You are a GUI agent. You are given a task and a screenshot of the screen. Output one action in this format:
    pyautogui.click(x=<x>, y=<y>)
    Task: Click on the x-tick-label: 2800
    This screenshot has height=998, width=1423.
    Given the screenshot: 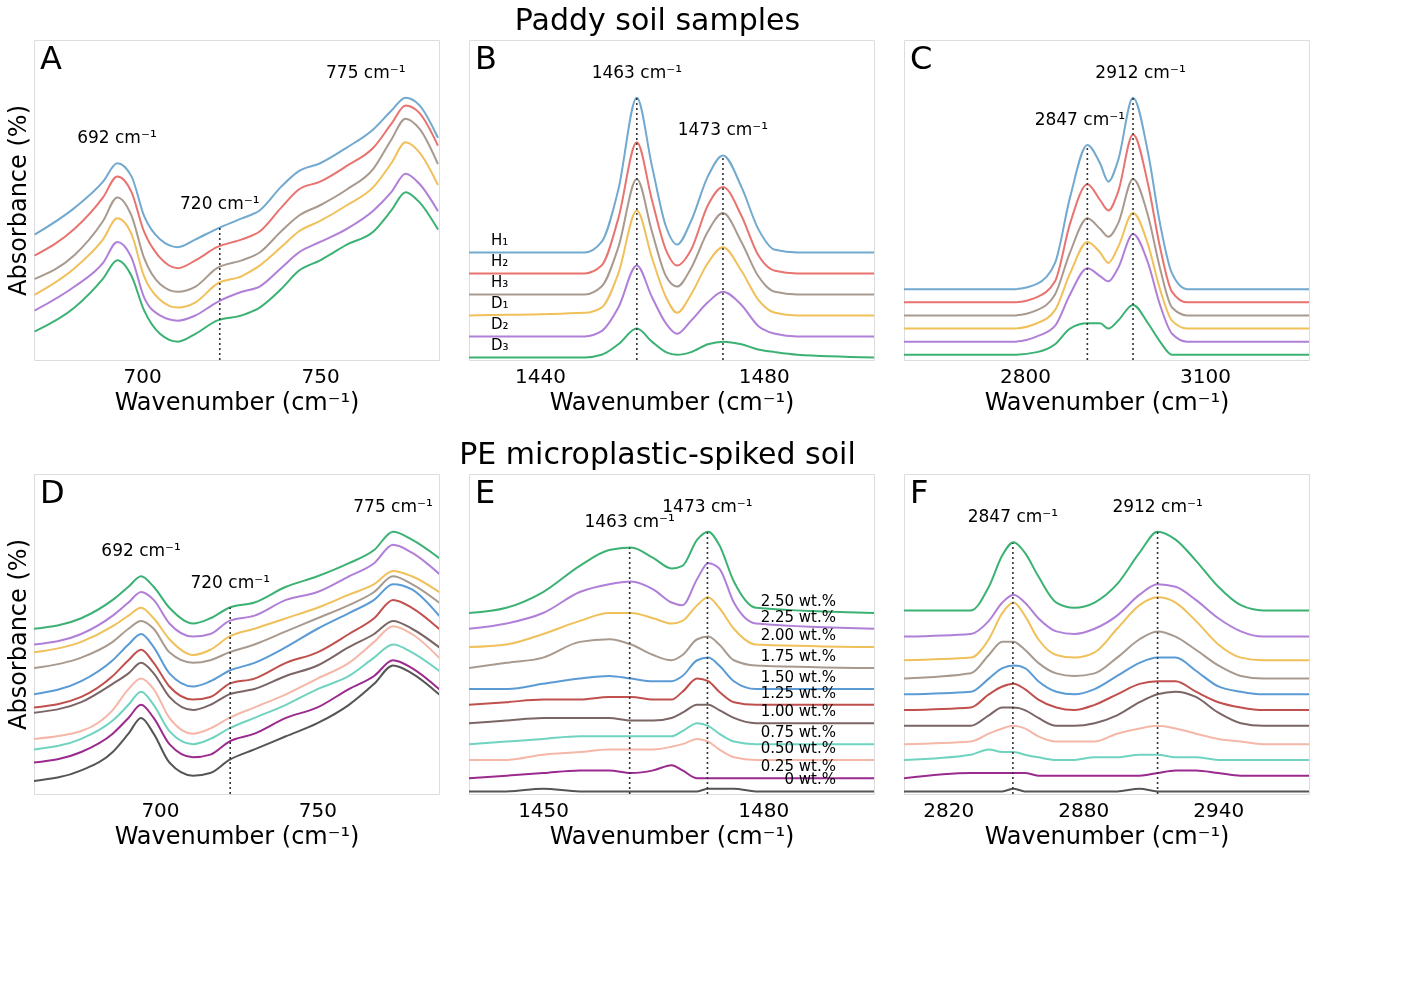 What is the action you would take?
    pyautogui.click(x=1025, y=375)
    